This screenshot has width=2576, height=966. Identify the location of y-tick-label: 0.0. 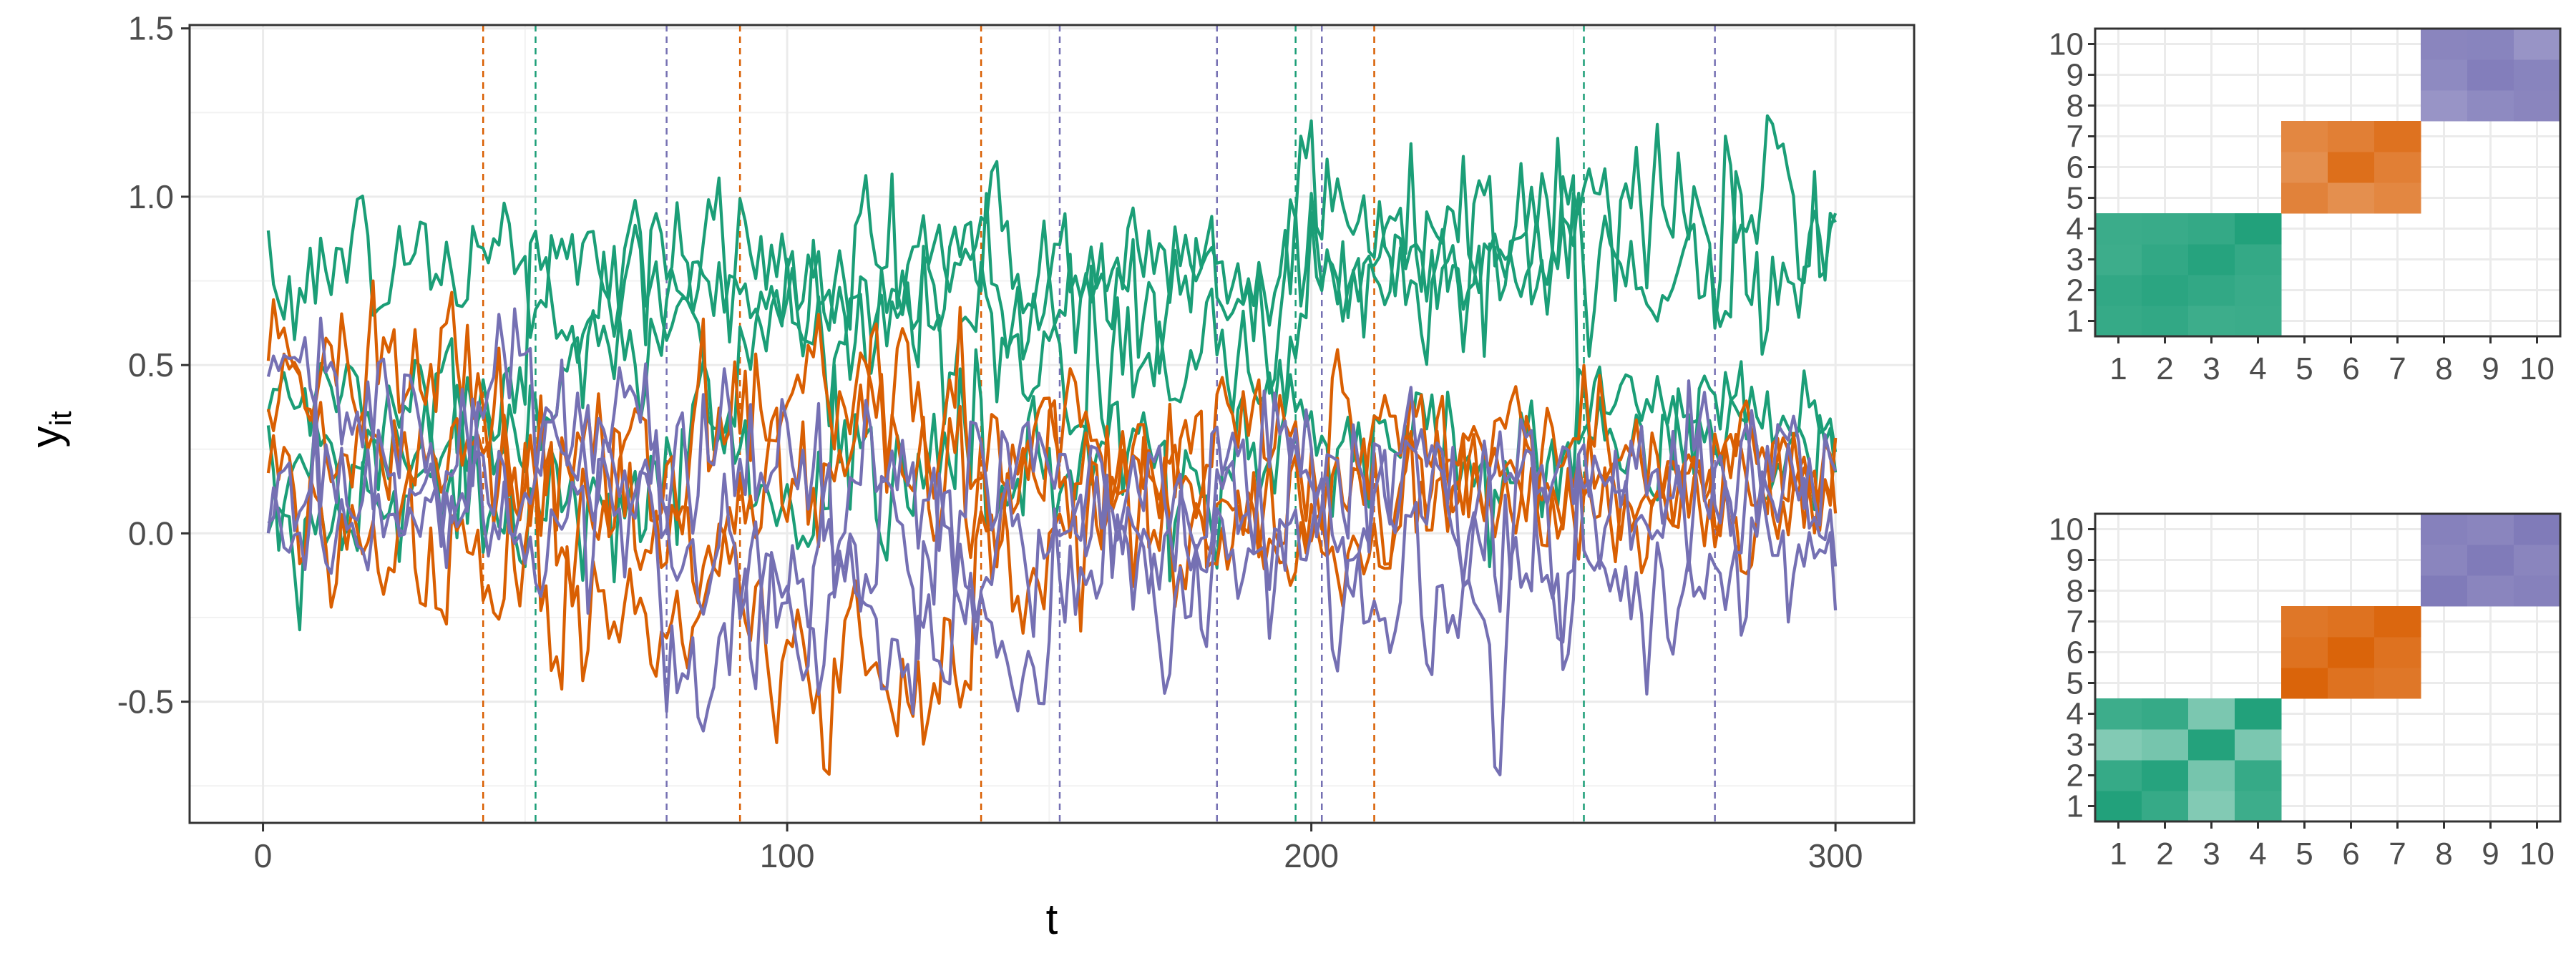
(151, 533).